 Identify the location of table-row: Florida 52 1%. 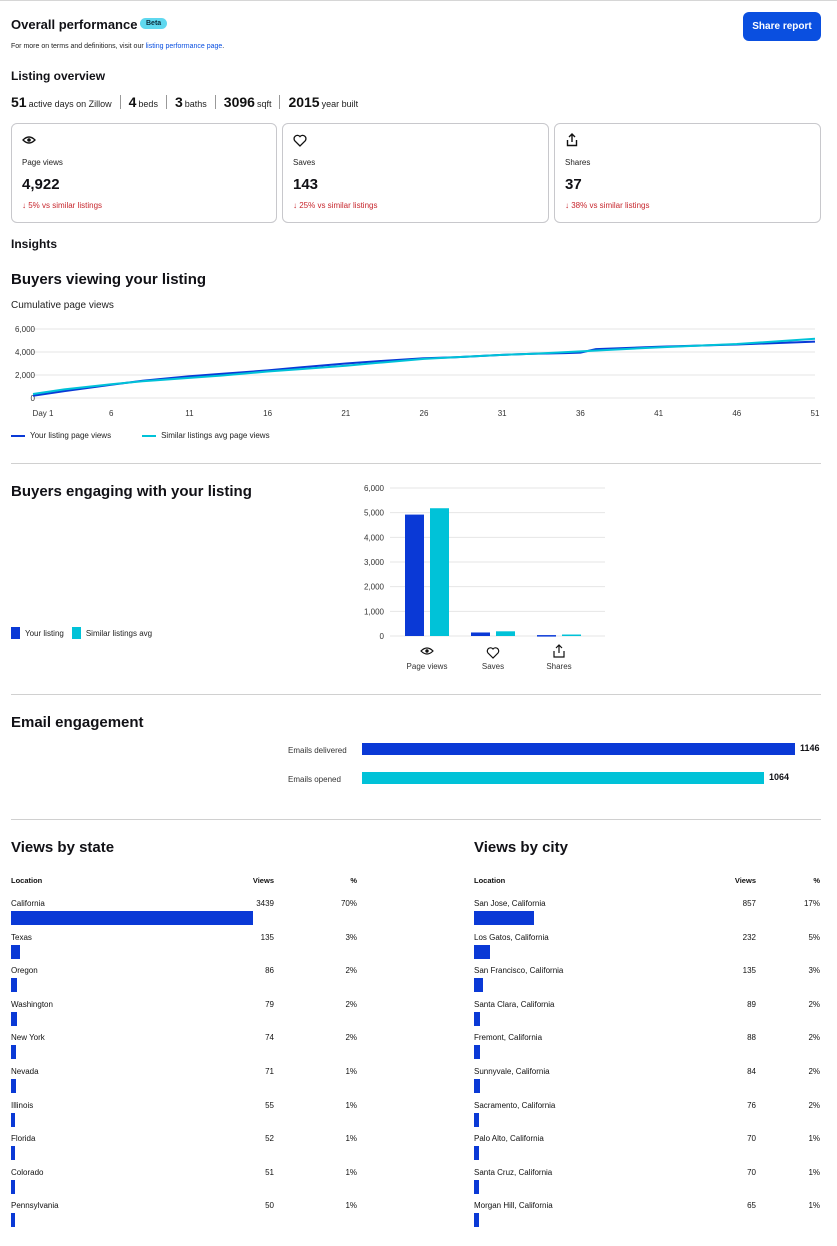
(184, 1149).